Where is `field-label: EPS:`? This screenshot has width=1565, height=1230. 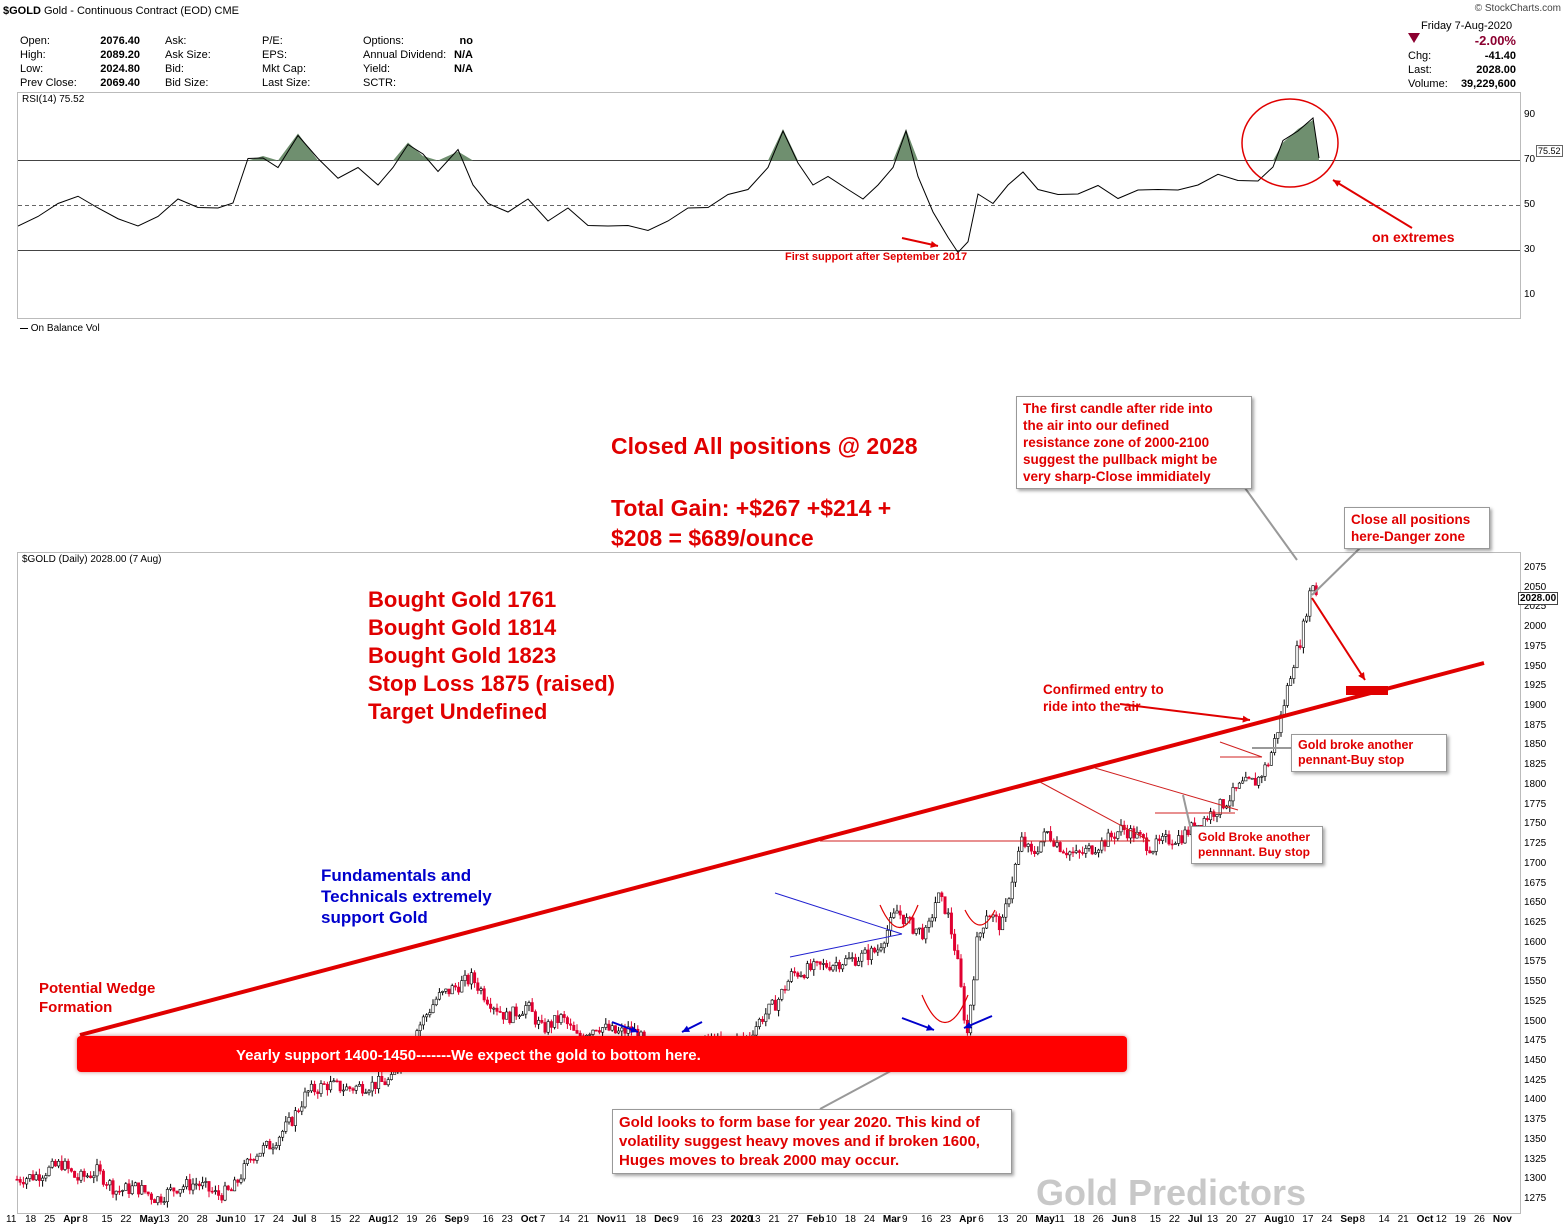
field-label: EPS: is located at coordinates (275, 55).